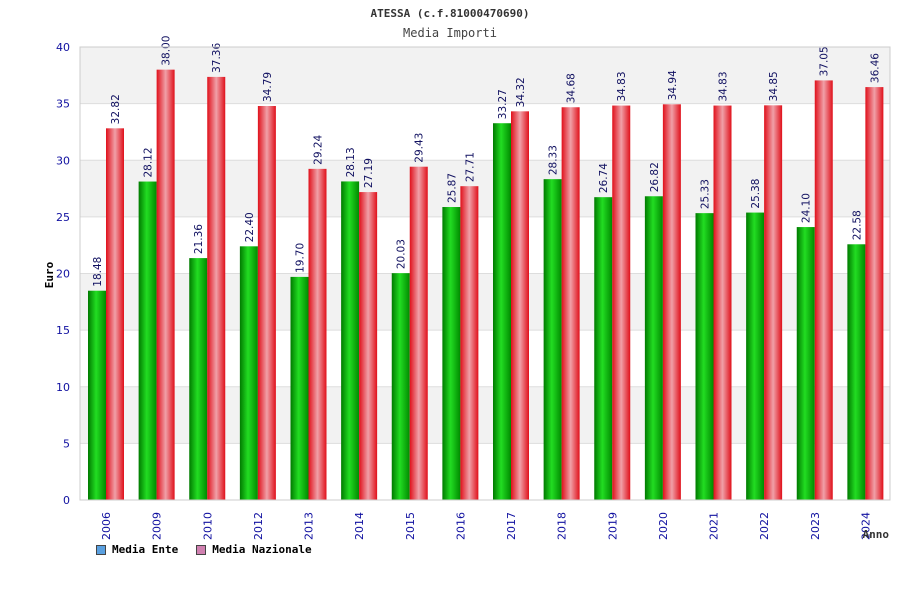 This screenshot has width=900, height=600. Describe the element at coordinates (554, 160) in the screenshot. I see `data-label: 28.33` at that location.